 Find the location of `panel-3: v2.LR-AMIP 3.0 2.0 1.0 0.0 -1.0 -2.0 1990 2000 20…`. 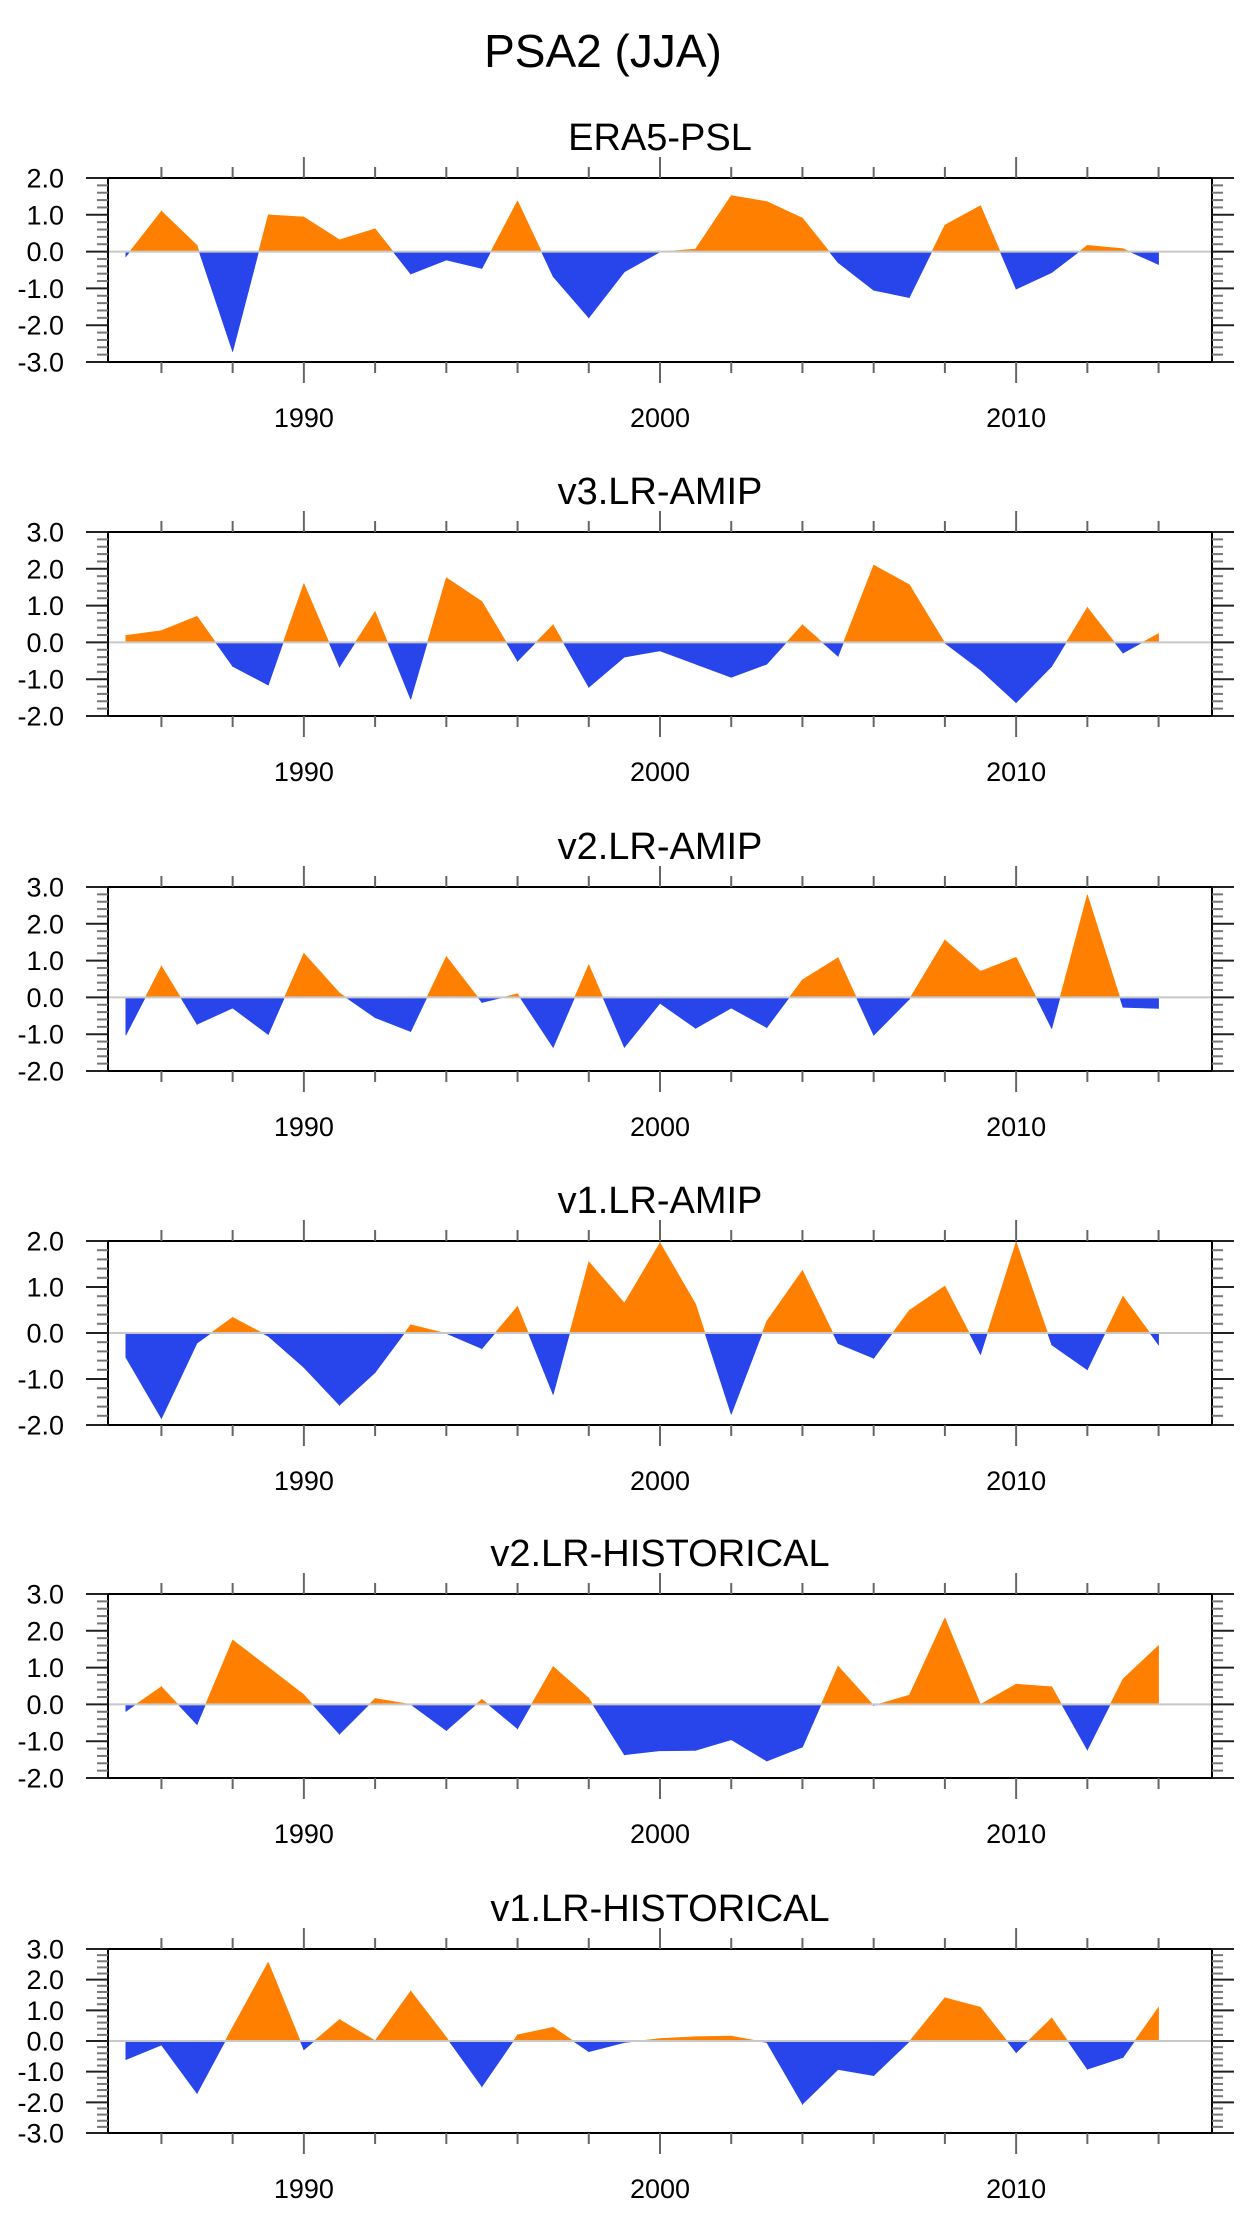

panel-3: v2.LR-AMIP 3.0 2.0 1.0 0.0 -1.0 -2.0 1990 2000 20… is located at coordinates (625, 984).